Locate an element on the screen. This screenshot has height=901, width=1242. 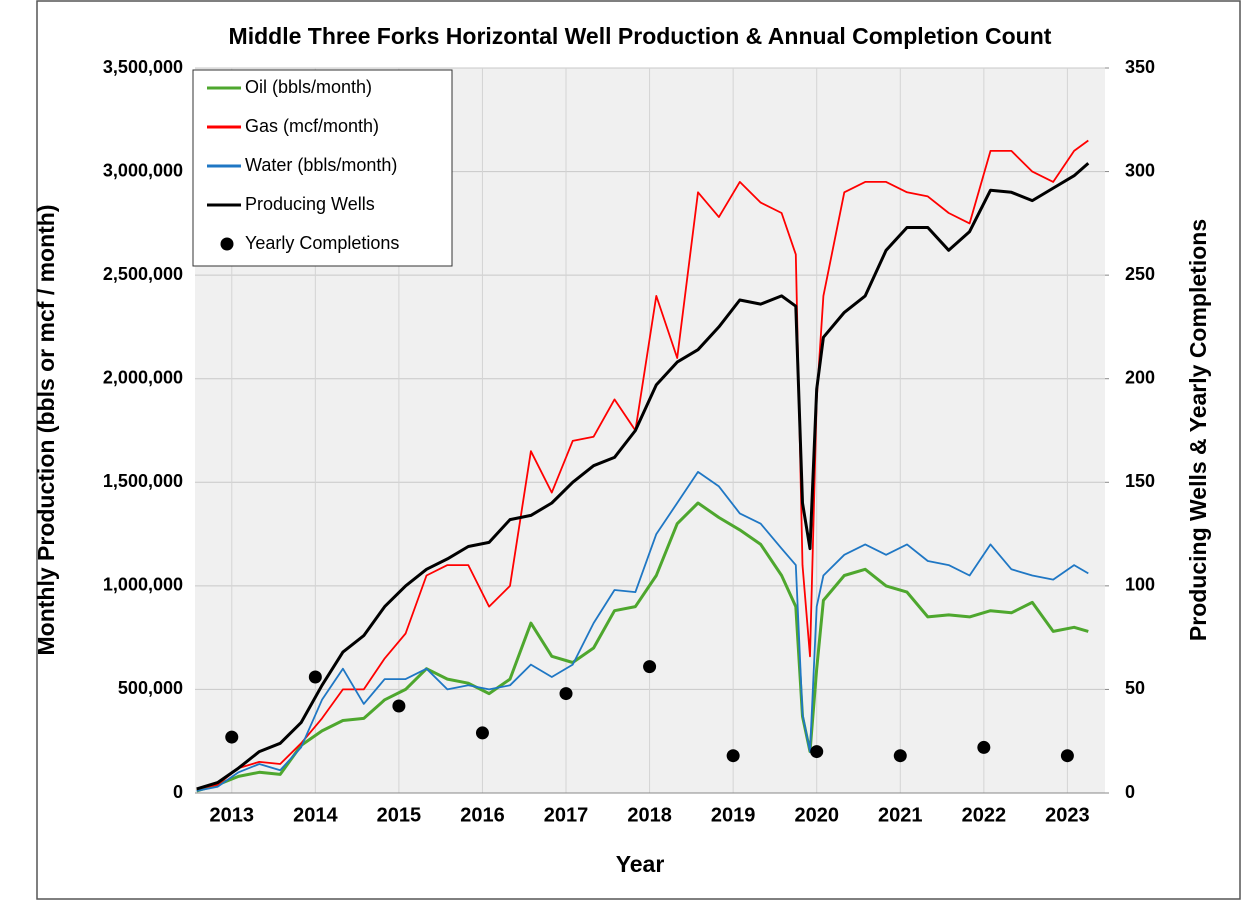
y-tick-label: 3,500,000 is located at coordinates (143, 67).